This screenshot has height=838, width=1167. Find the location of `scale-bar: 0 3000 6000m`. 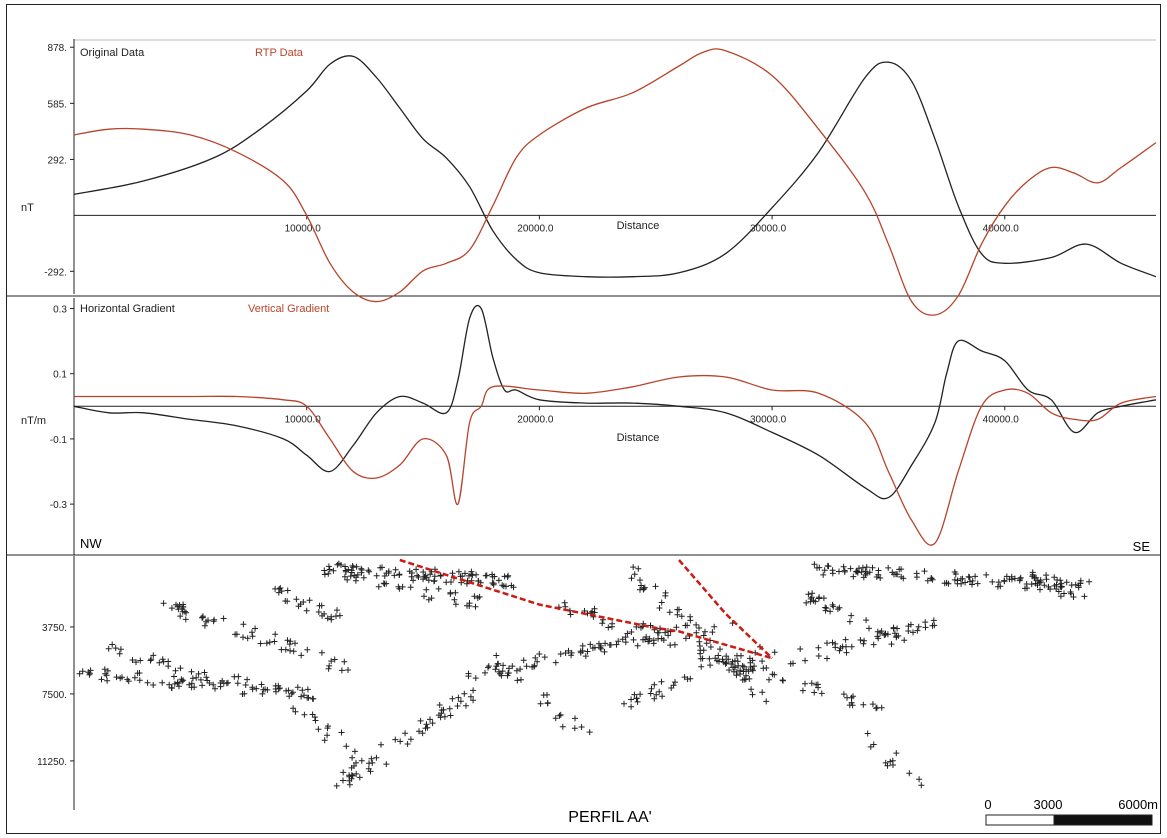

scale-bar: 0 3000 6000m is located at coordinates (1071, 811).